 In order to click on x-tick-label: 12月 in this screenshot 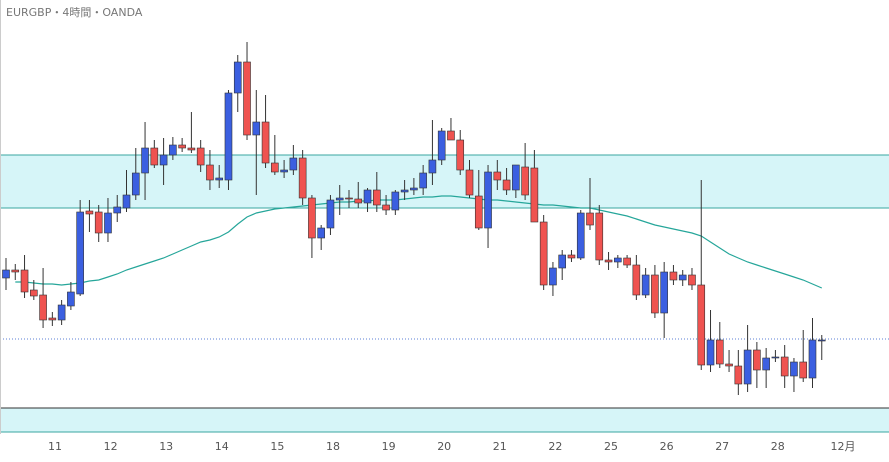, I will do `click(843, 446)`.